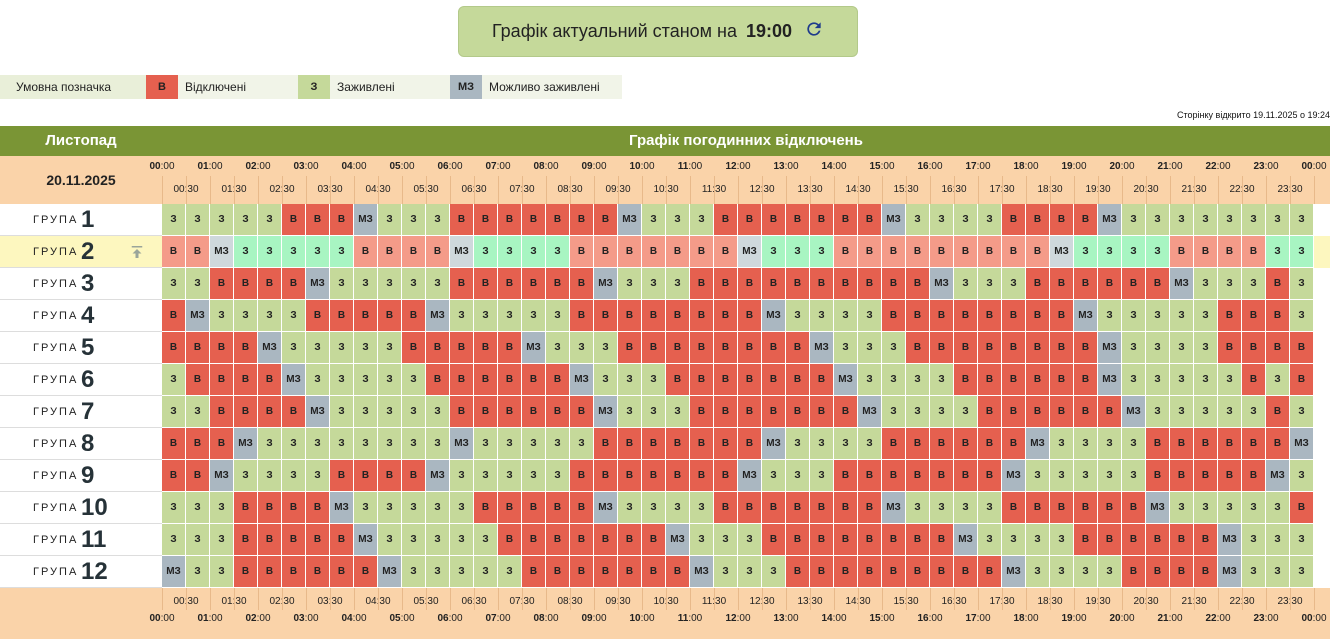  Describe the element at coordinates (834, 618) in the screenshot. I see `hour-tick-bottom: 14:00` at that location.